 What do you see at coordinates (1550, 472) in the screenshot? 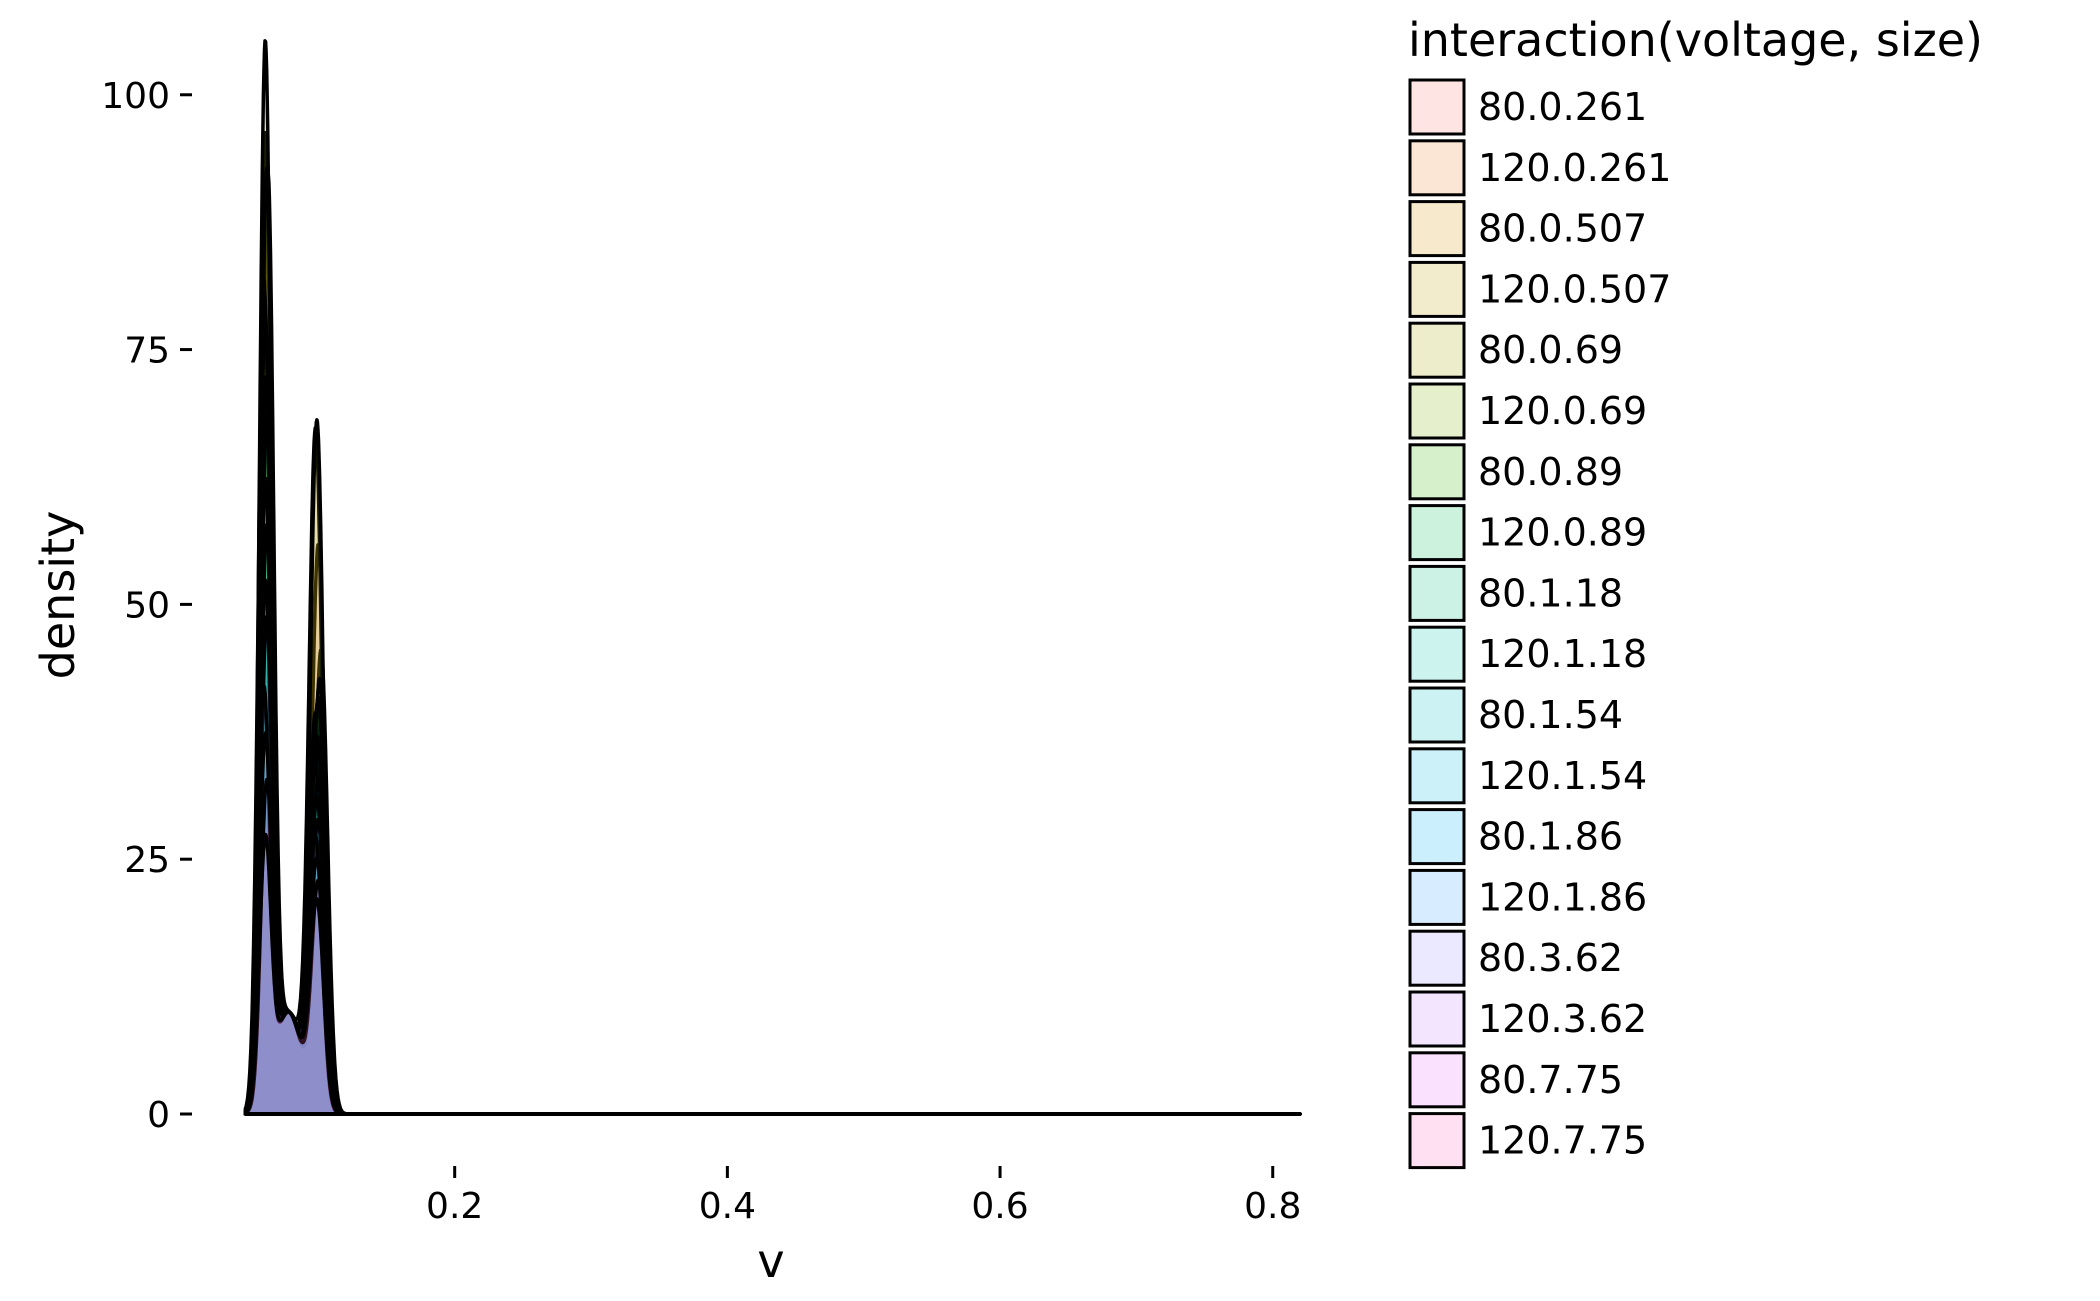
I see `legend-label: 80.0.89` at bounding box center [1550, 472].